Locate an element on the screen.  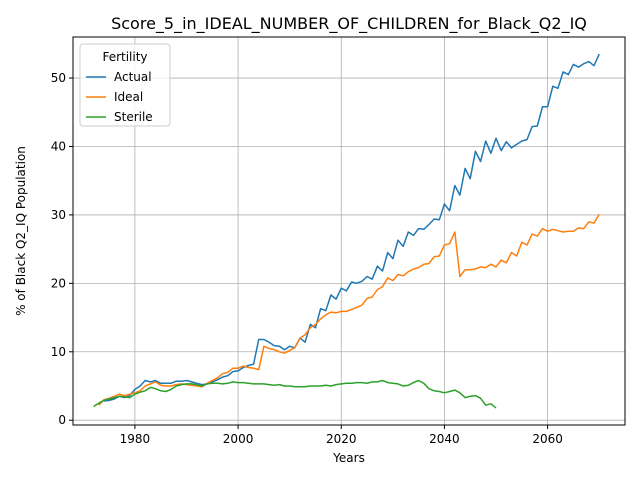
legend-label: Actual is located at coordinates (133, 77).